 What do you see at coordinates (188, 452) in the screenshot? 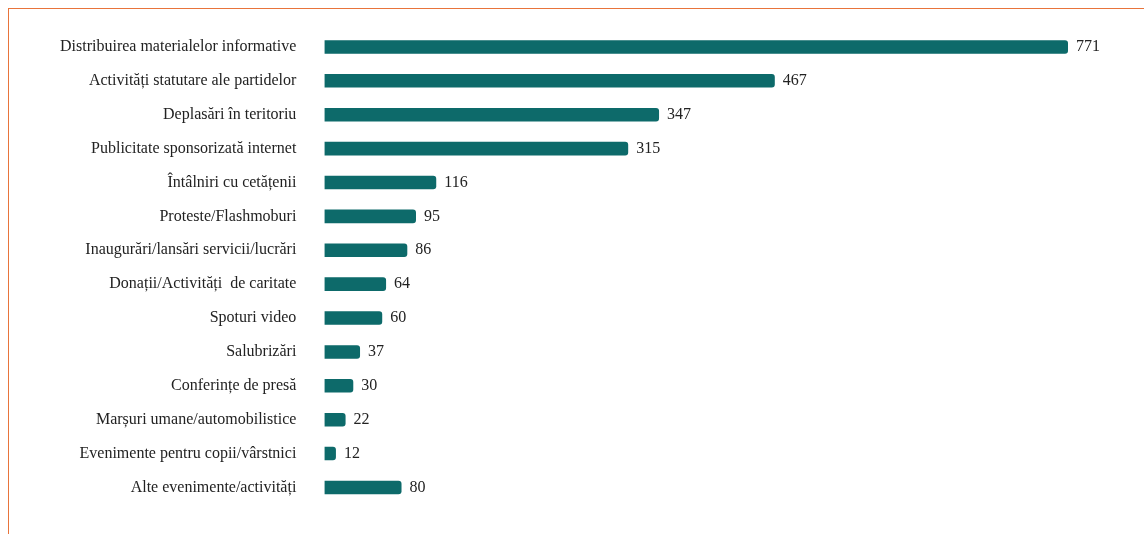
I see `y-tick-label: Evenimente pentru copii/vârstnici` at bounding box center [188, 452].